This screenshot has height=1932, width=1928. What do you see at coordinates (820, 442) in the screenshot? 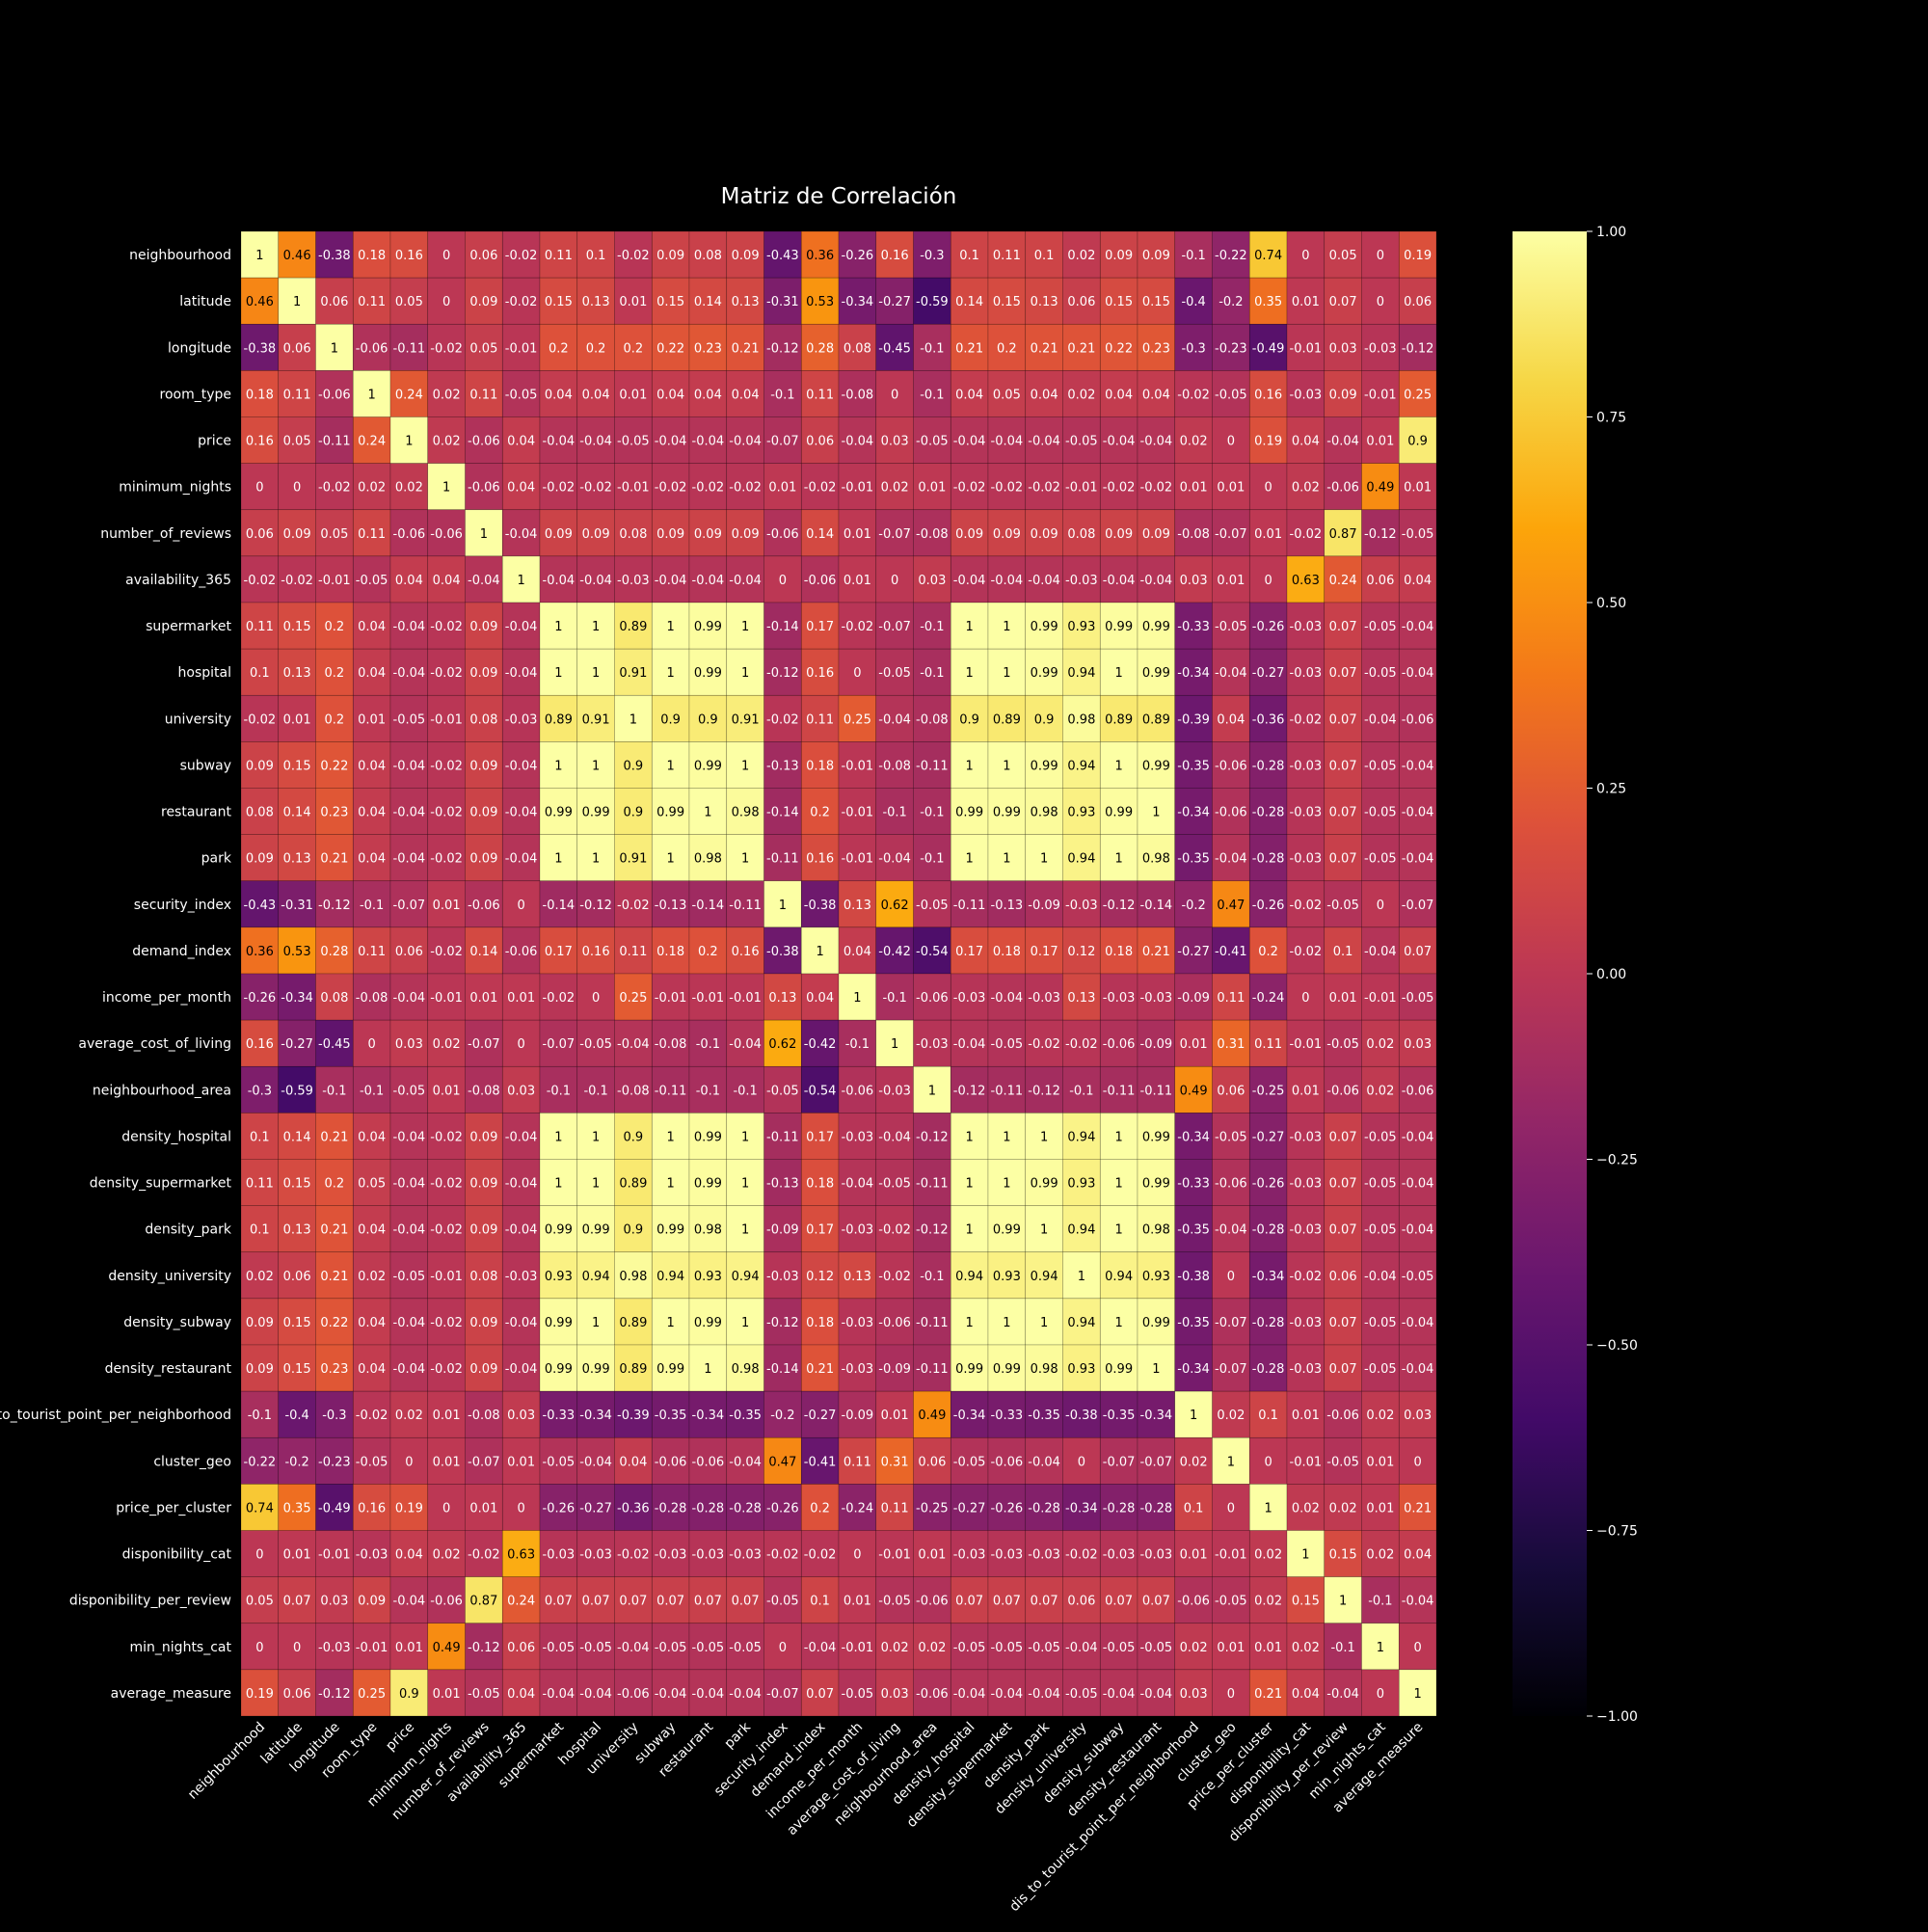
I see `cell-value-label: 0.06` at bounding box center [820, 442].